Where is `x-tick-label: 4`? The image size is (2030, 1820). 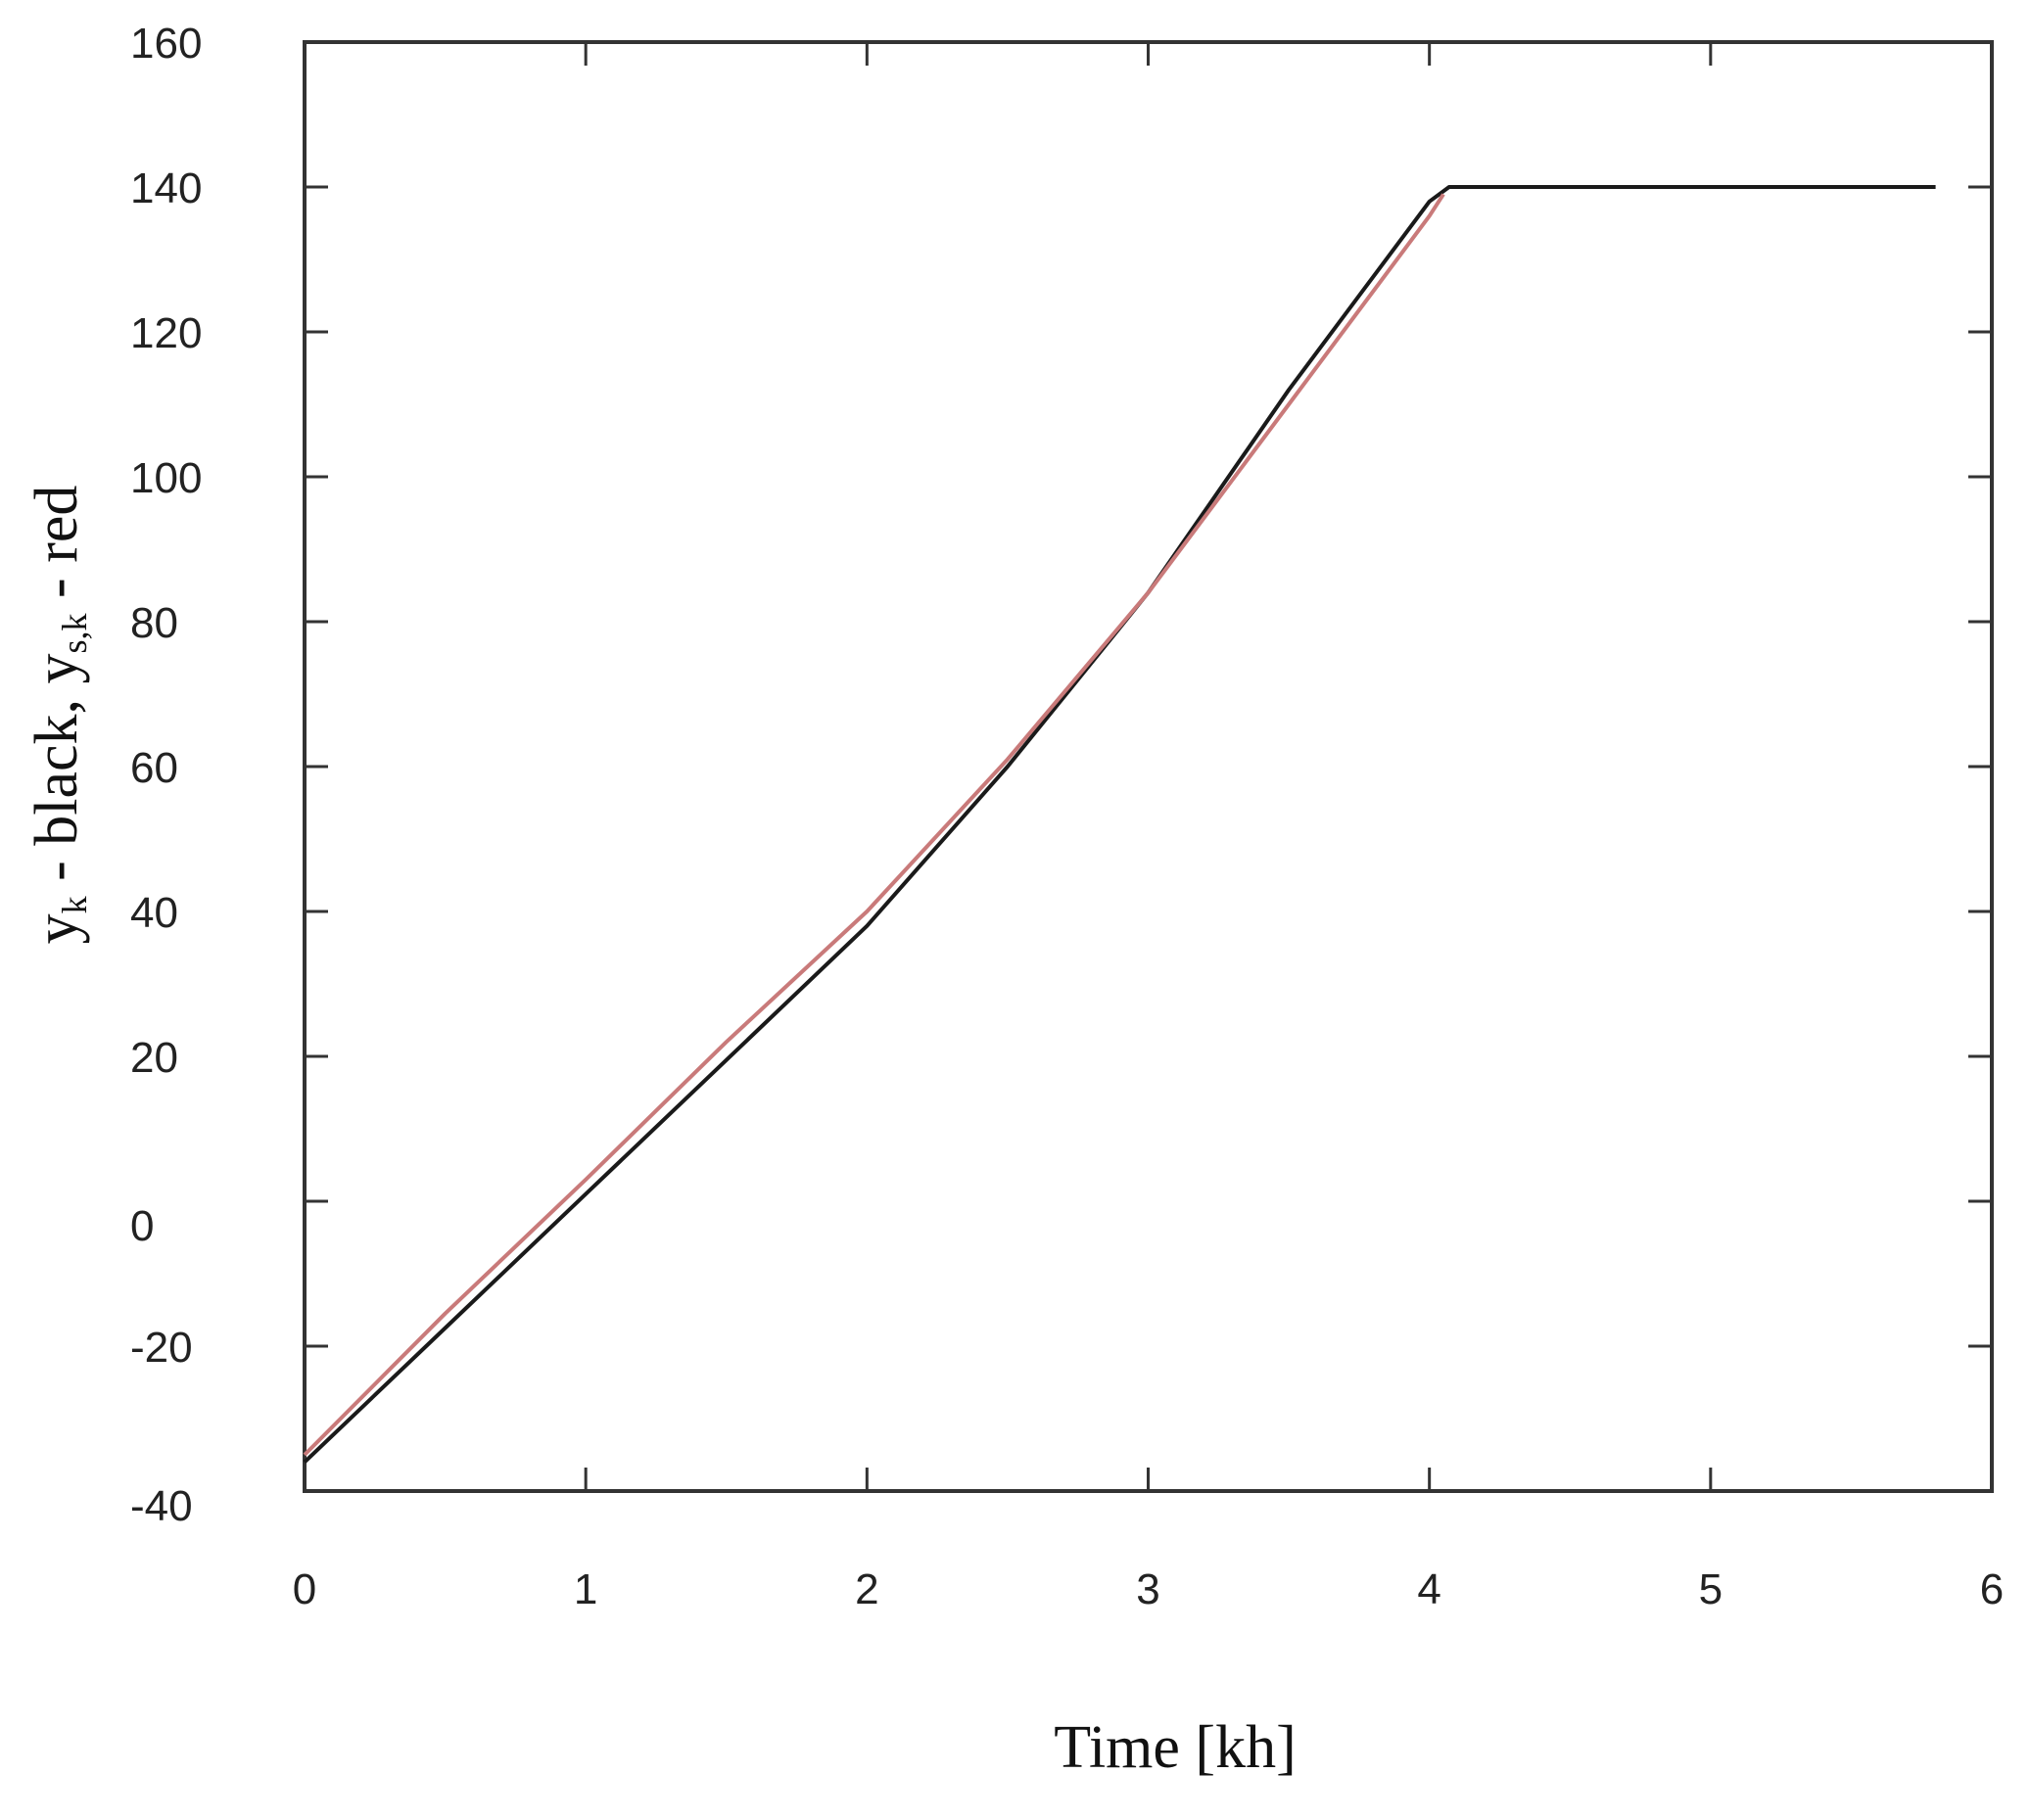 x-tick-label: 4 is located at coordinates (1428, 1589).